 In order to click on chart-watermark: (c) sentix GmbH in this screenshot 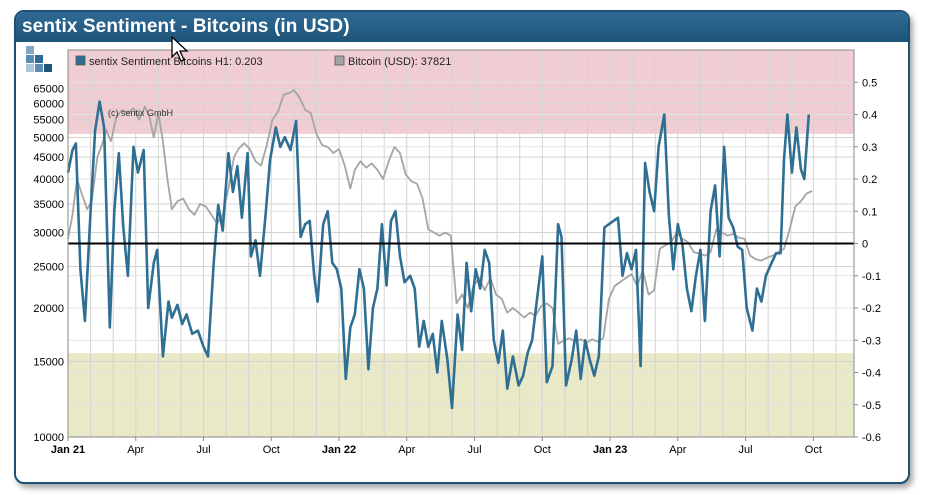, I will do `click(140, 113)`.